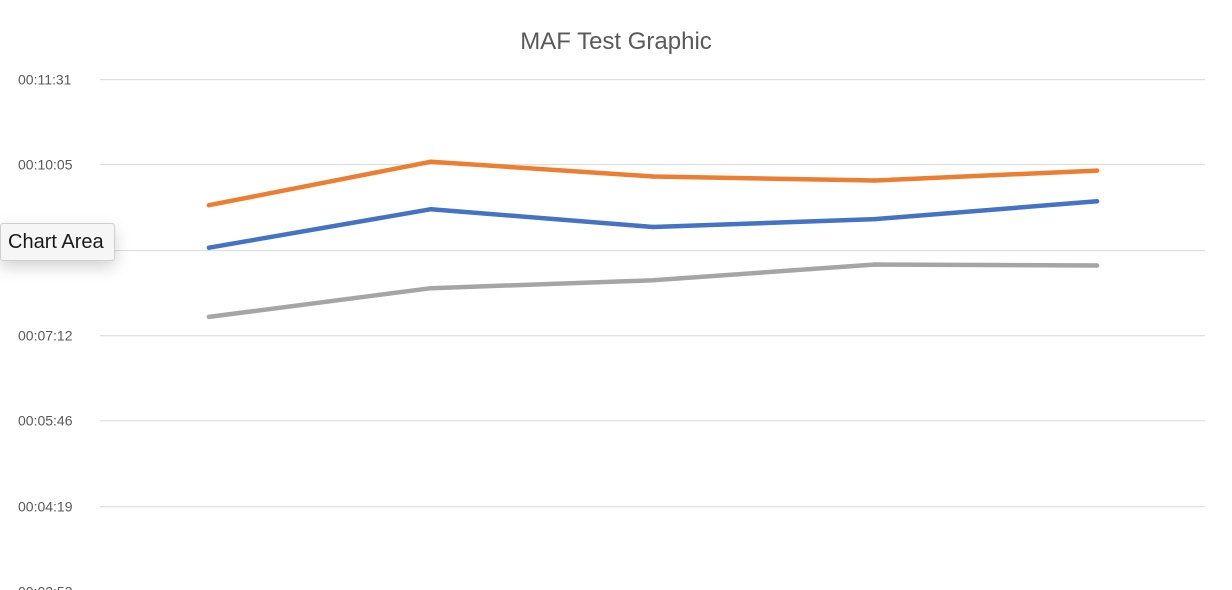 Image resolution: width=1232 pixels, height=590 pixels. What do you see at coordinates (57, 242) in the screenshot?
I see `chart-area-tooltip: Chart Area` at bounding box center [57, 242].